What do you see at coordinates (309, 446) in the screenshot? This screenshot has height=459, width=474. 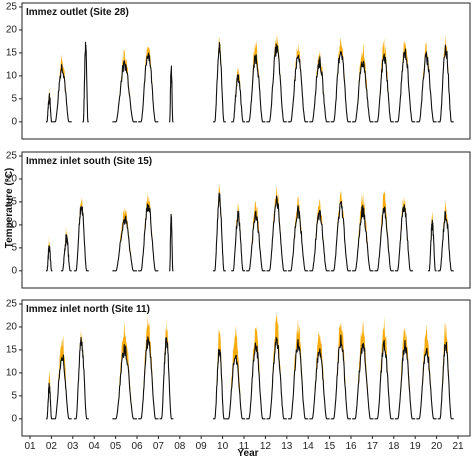 I see `x-tick-label: 14` at bounding box center [309, 446].